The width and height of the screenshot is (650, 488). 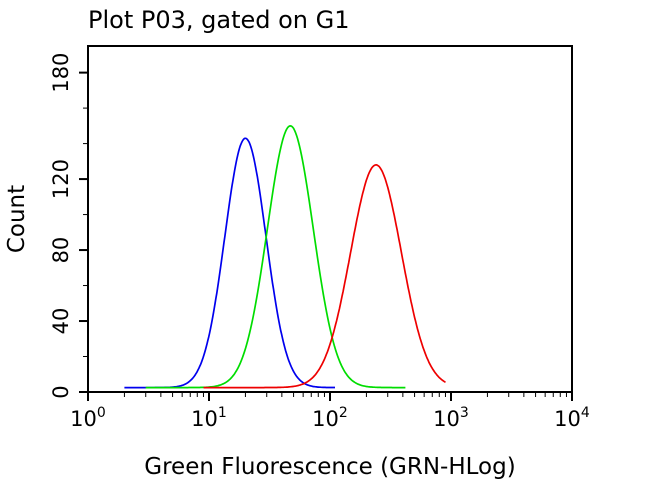 I want to click on x-tick-label: 100, so click(x=88, y=418).